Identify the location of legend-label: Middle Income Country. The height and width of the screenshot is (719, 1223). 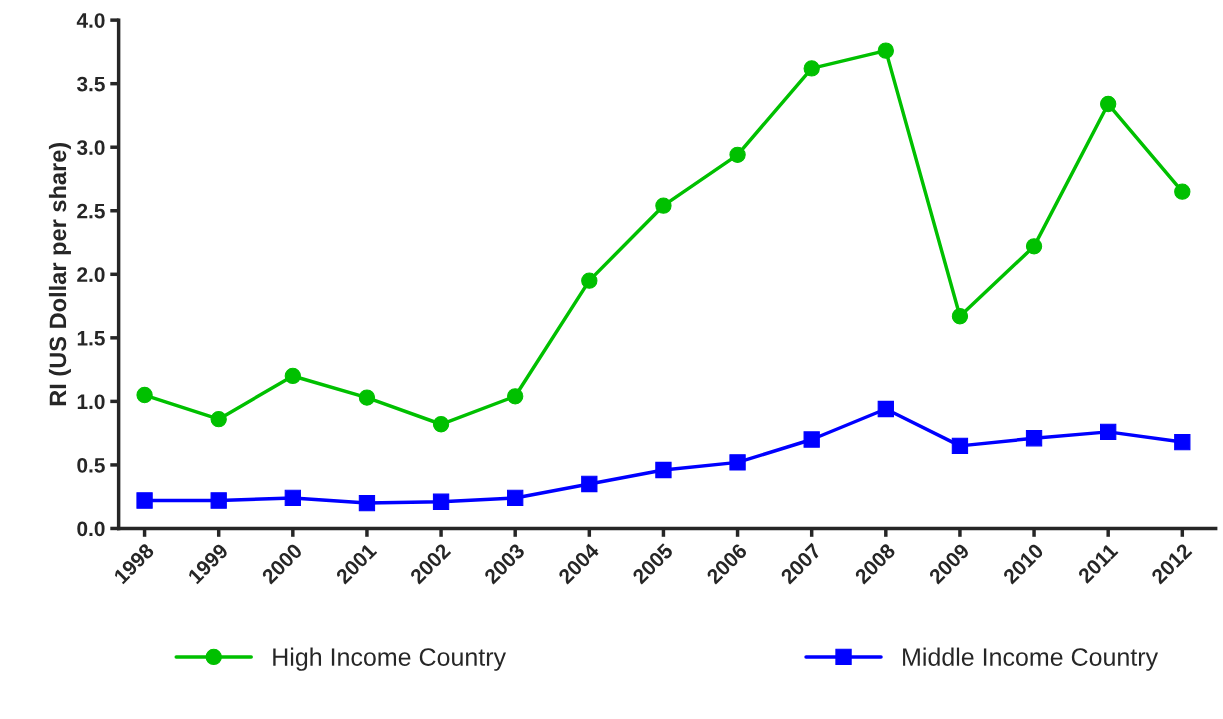
(1031, 659).